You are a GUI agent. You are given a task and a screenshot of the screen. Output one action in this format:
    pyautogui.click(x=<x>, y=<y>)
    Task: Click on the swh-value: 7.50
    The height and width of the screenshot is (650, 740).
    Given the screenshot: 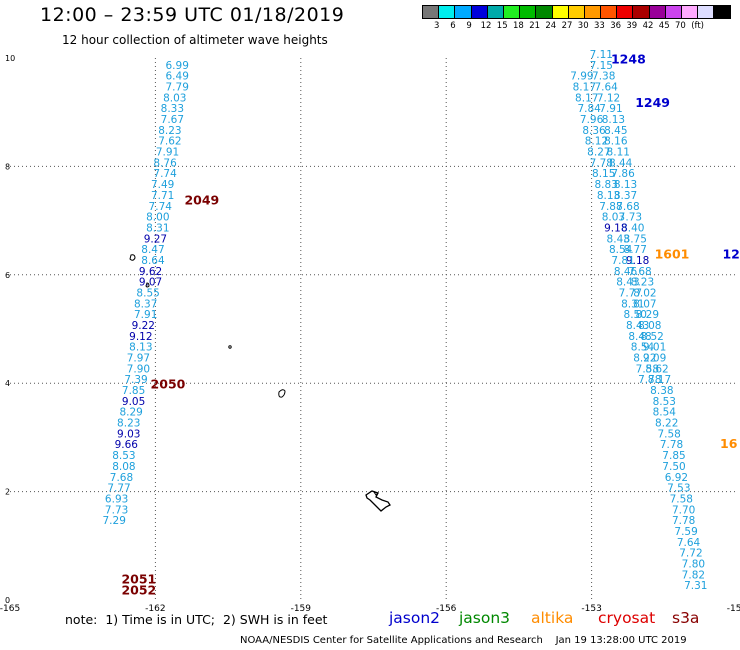 What is the action you would take?
    pyautogui.click(x=673, y=467)
    